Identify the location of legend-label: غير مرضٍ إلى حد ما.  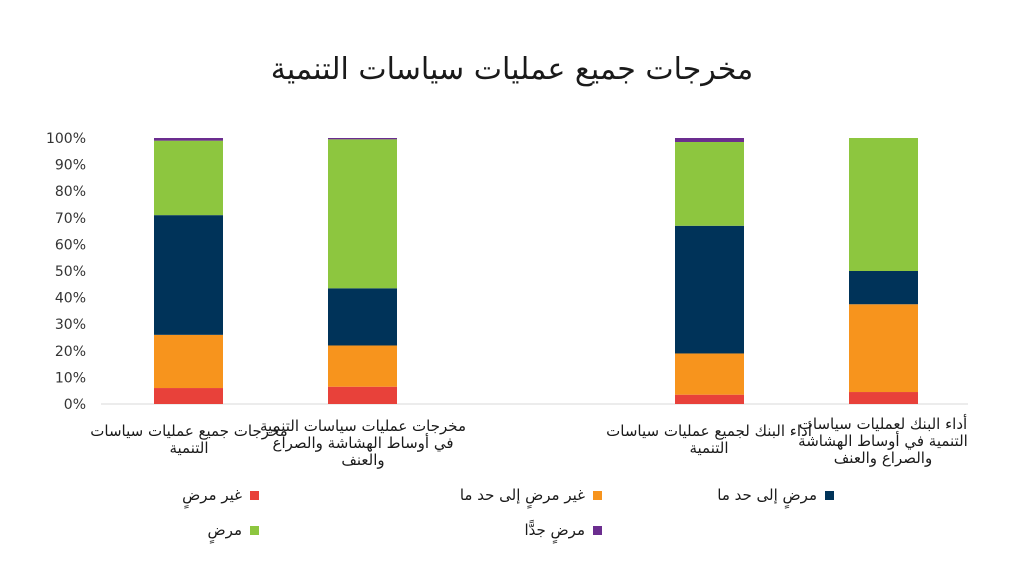
(522, 495).